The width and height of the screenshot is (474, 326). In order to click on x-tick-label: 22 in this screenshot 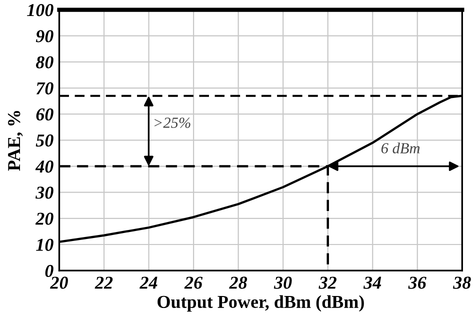, I will do `click(103, 282)`.